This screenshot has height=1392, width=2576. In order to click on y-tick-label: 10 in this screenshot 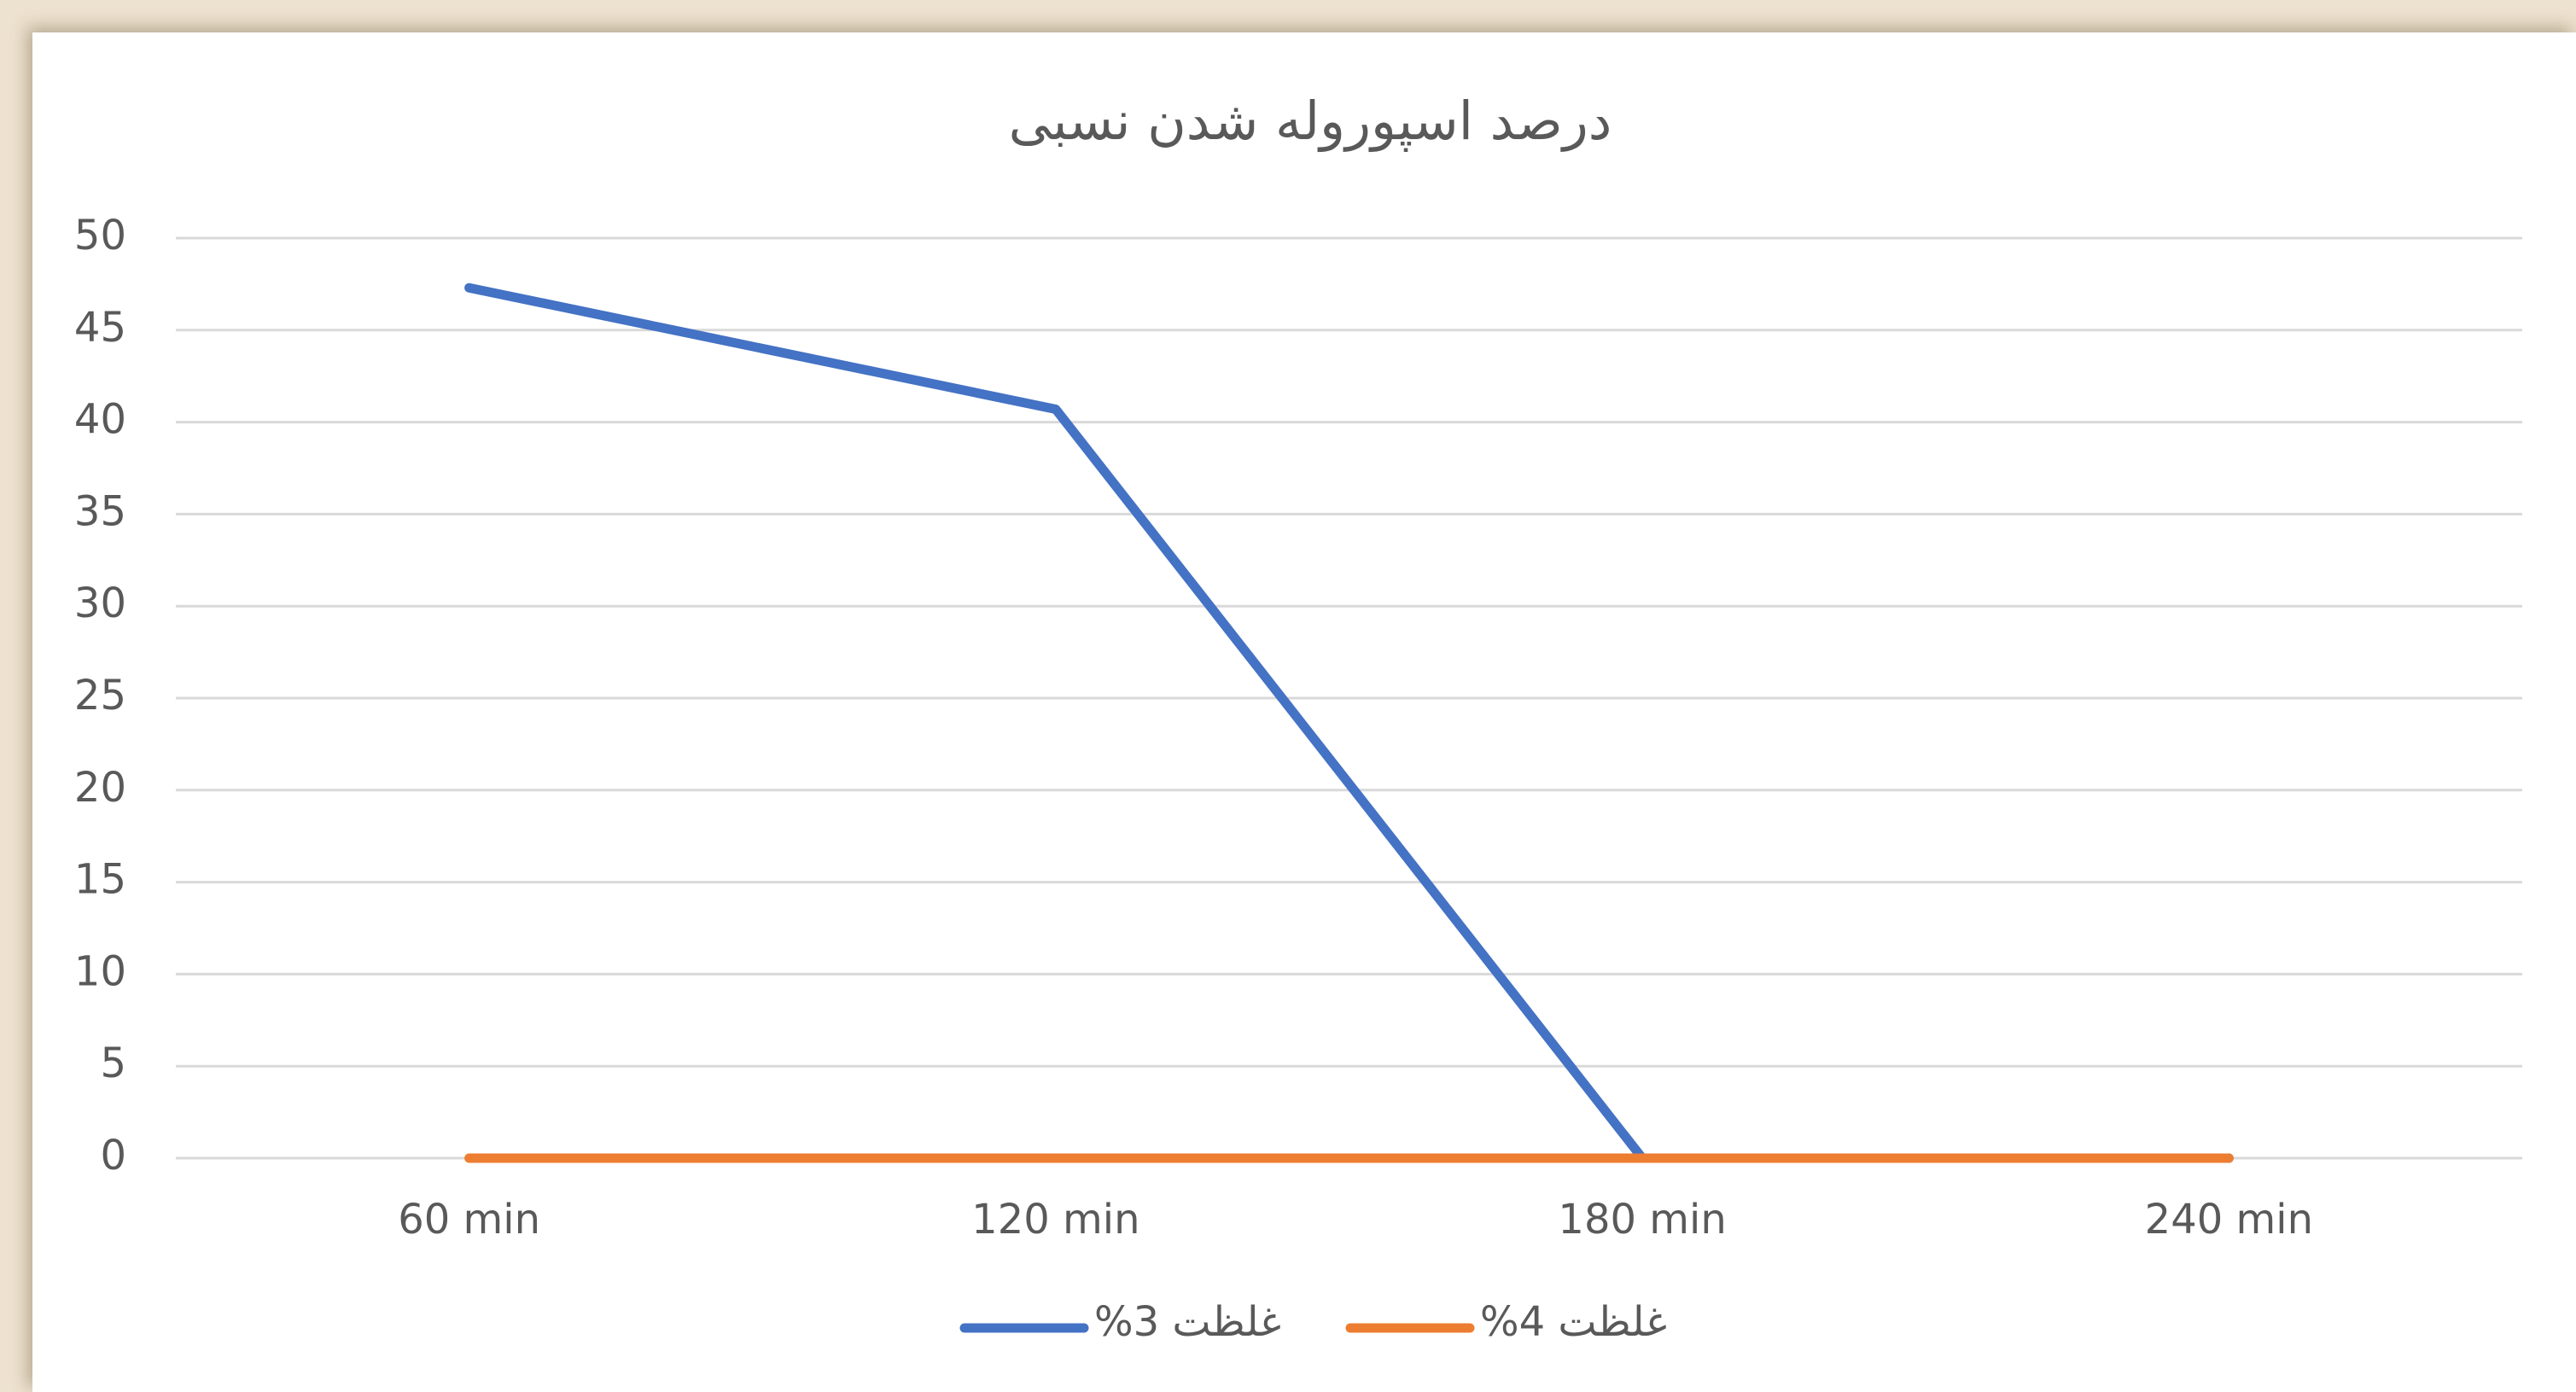, I will do `click(100, 971)`.